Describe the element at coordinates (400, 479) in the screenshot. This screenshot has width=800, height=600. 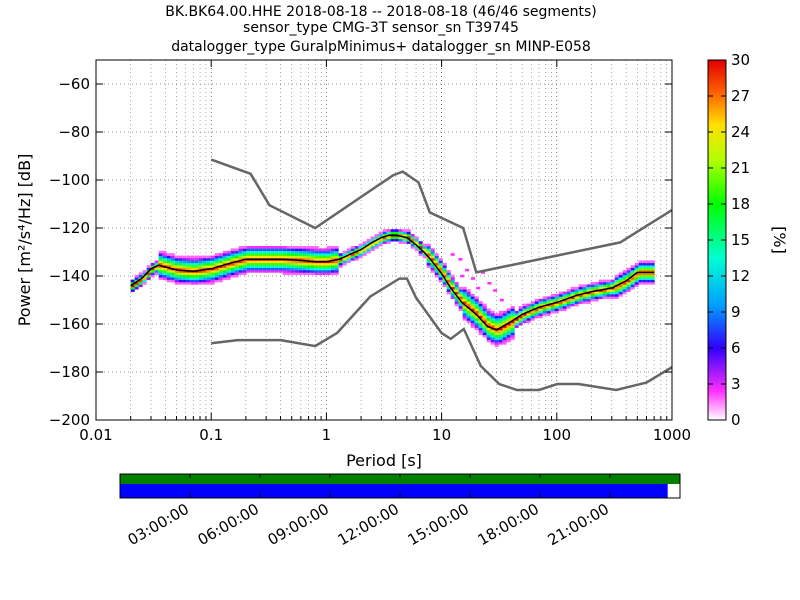
I see `coverage-bar-green` at that location.